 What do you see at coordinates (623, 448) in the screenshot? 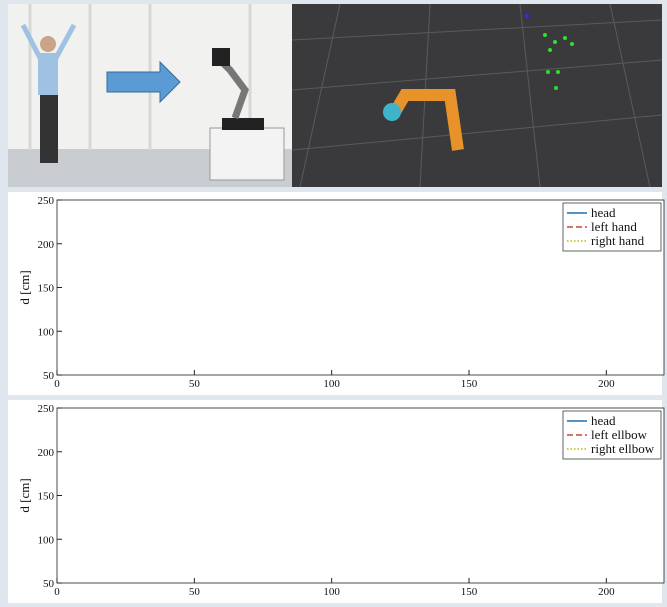
I see `legend-label: right ellbow` at bounding box center [623, 448].